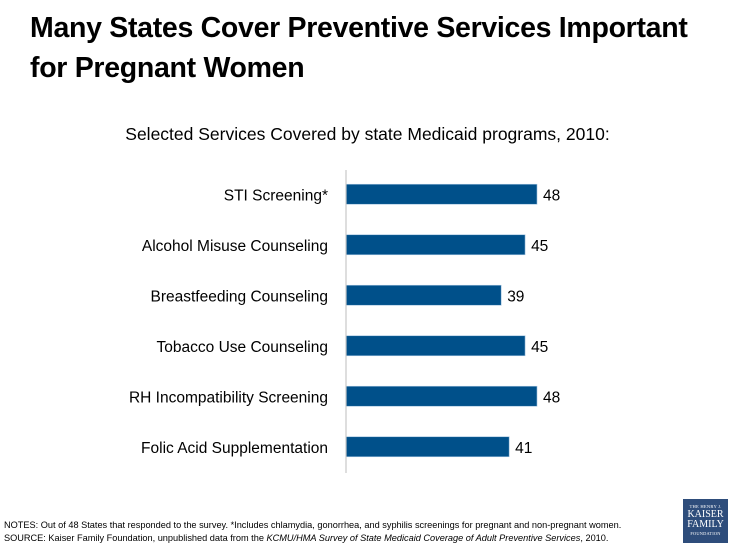 The image size is (735, 551). Describe the element at coordinates (539, 347) in the screenshot. I see `data-label-3: 45` at that location.